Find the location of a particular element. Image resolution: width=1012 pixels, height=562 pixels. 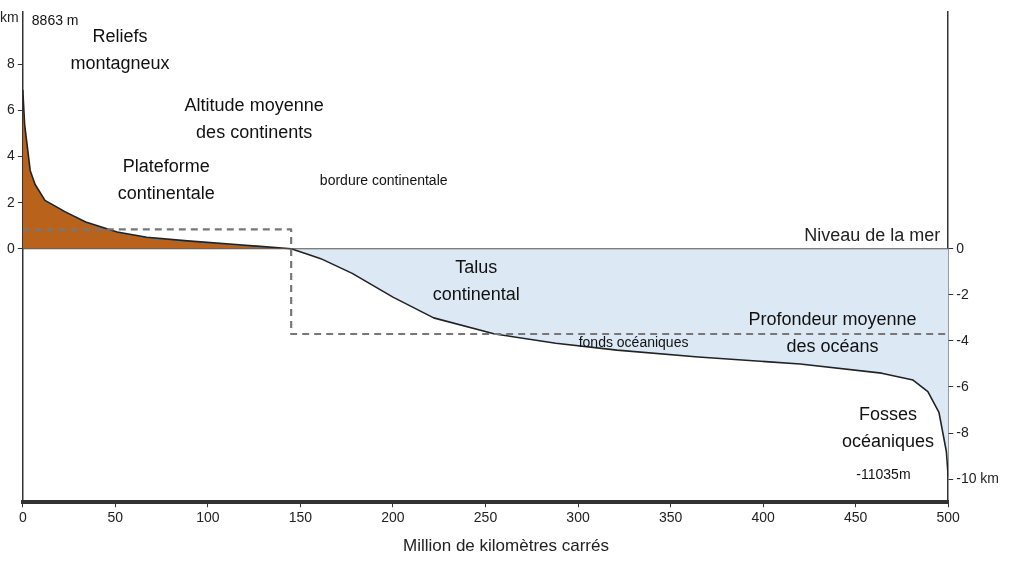

x-tick-label: 50 is located at coordinates (115, 517).